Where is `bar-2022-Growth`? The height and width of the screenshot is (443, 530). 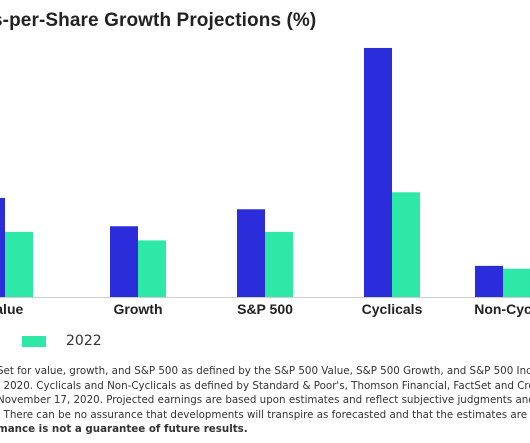
bar-2022-Growth is located at coordinates (152, 268).